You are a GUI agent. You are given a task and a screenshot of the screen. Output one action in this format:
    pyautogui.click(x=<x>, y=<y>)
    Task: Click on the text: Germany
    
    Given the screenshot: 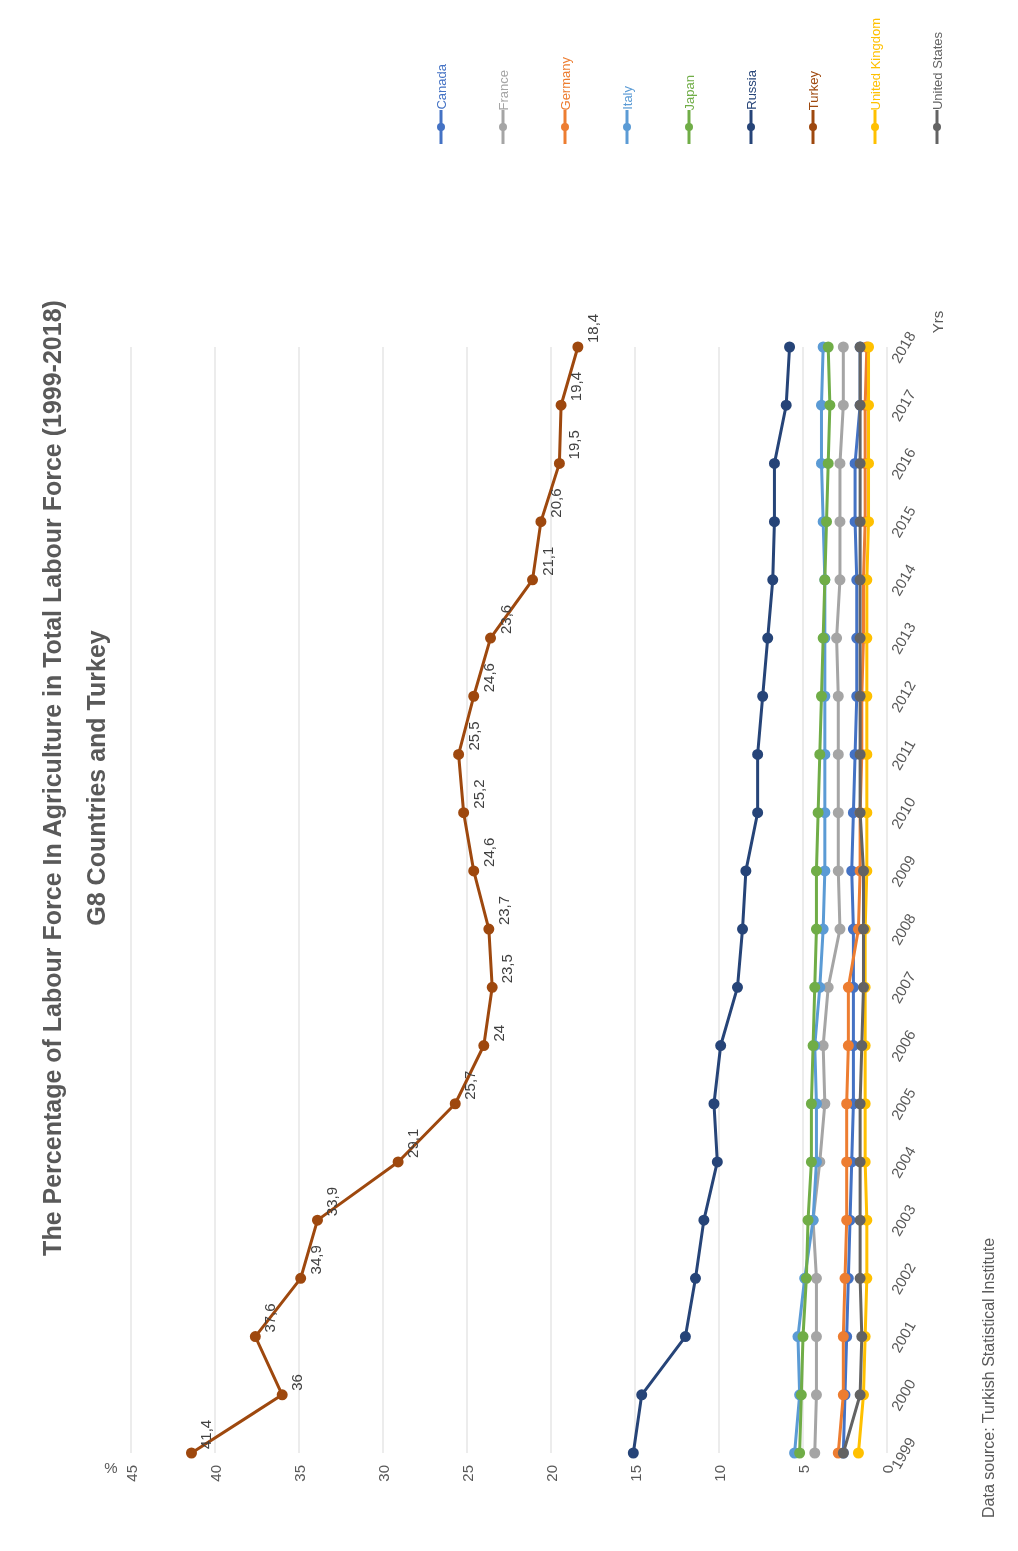 What is the action you would take?
    pyautogui.click(x=565, y=83)
    